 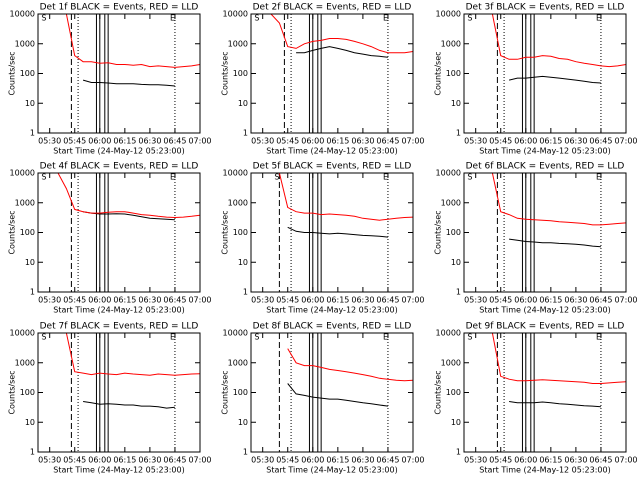 I want to click on panel-title: Det 1f BLACK = Events, RED = LLD, so click(x=119, y=8).